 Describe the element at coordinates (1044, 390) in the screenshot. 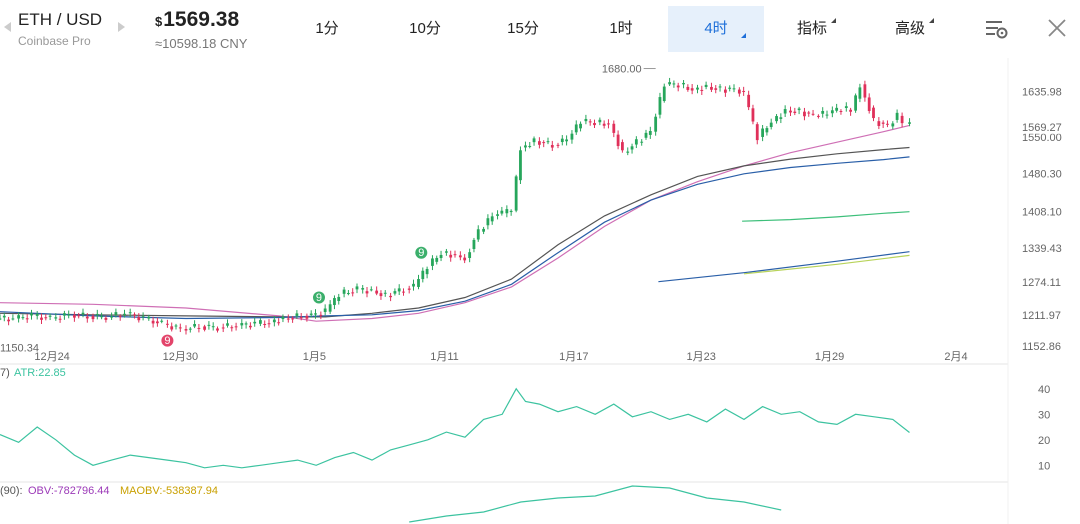

I see `atr-y-tick: 40` at that location.